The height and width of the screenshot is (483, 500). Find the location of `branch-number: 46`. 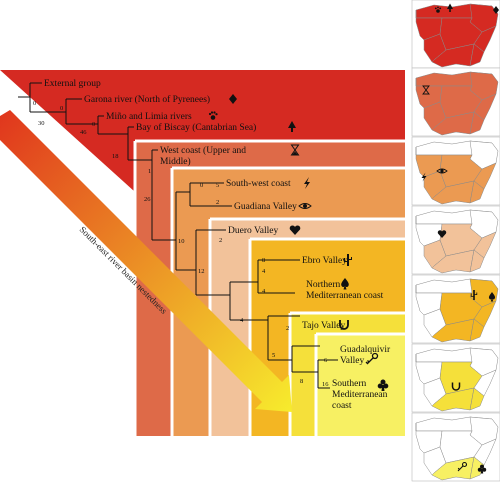

branch-number: 46 is located at coordinates (83, 132).